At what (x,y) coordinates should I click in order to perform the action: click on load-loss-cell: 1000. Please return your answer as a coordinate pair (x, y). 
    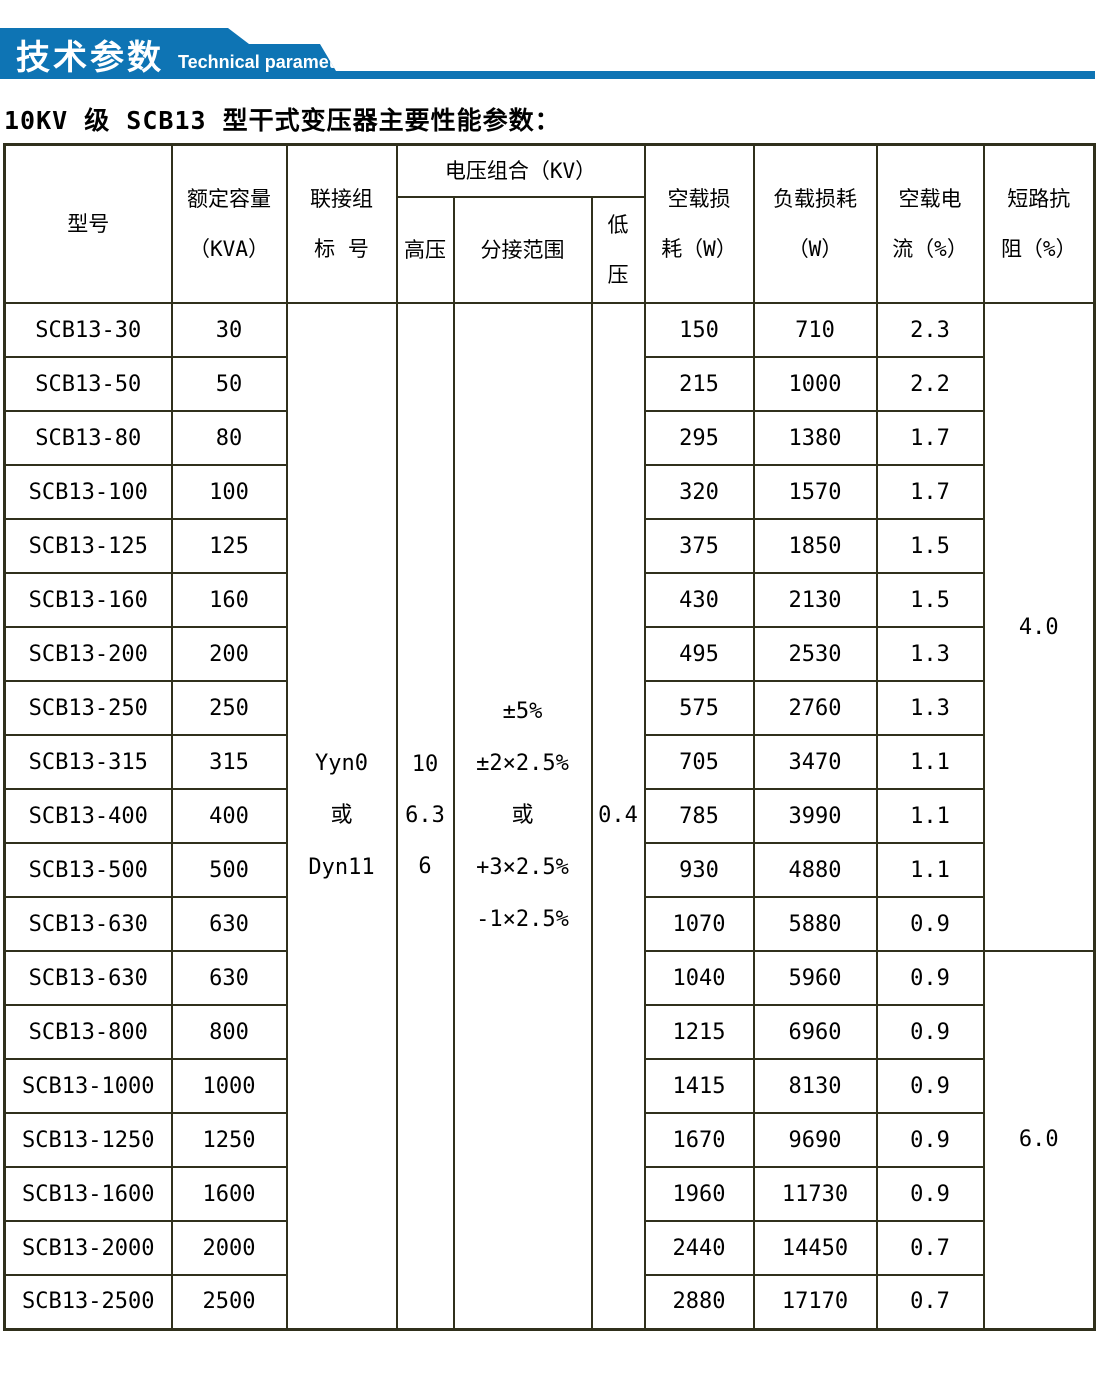
    Looking at the image, I should click on (815, 384).